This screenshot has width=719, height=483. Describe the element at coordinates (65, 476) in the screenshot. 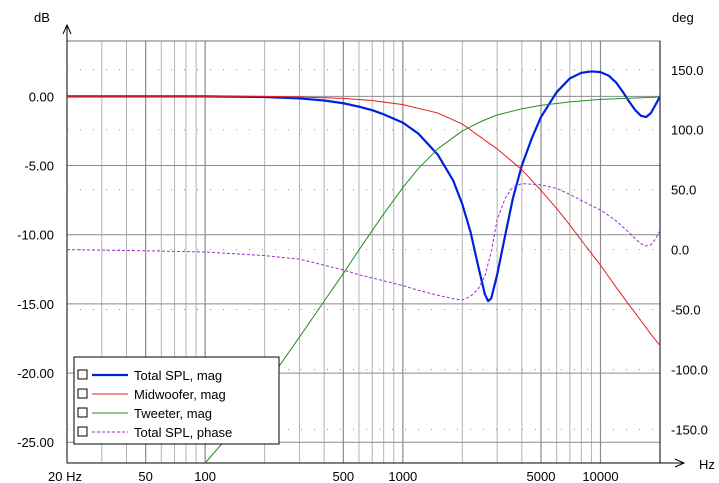

I see `x-tick-label: 20 Hz` at that location.